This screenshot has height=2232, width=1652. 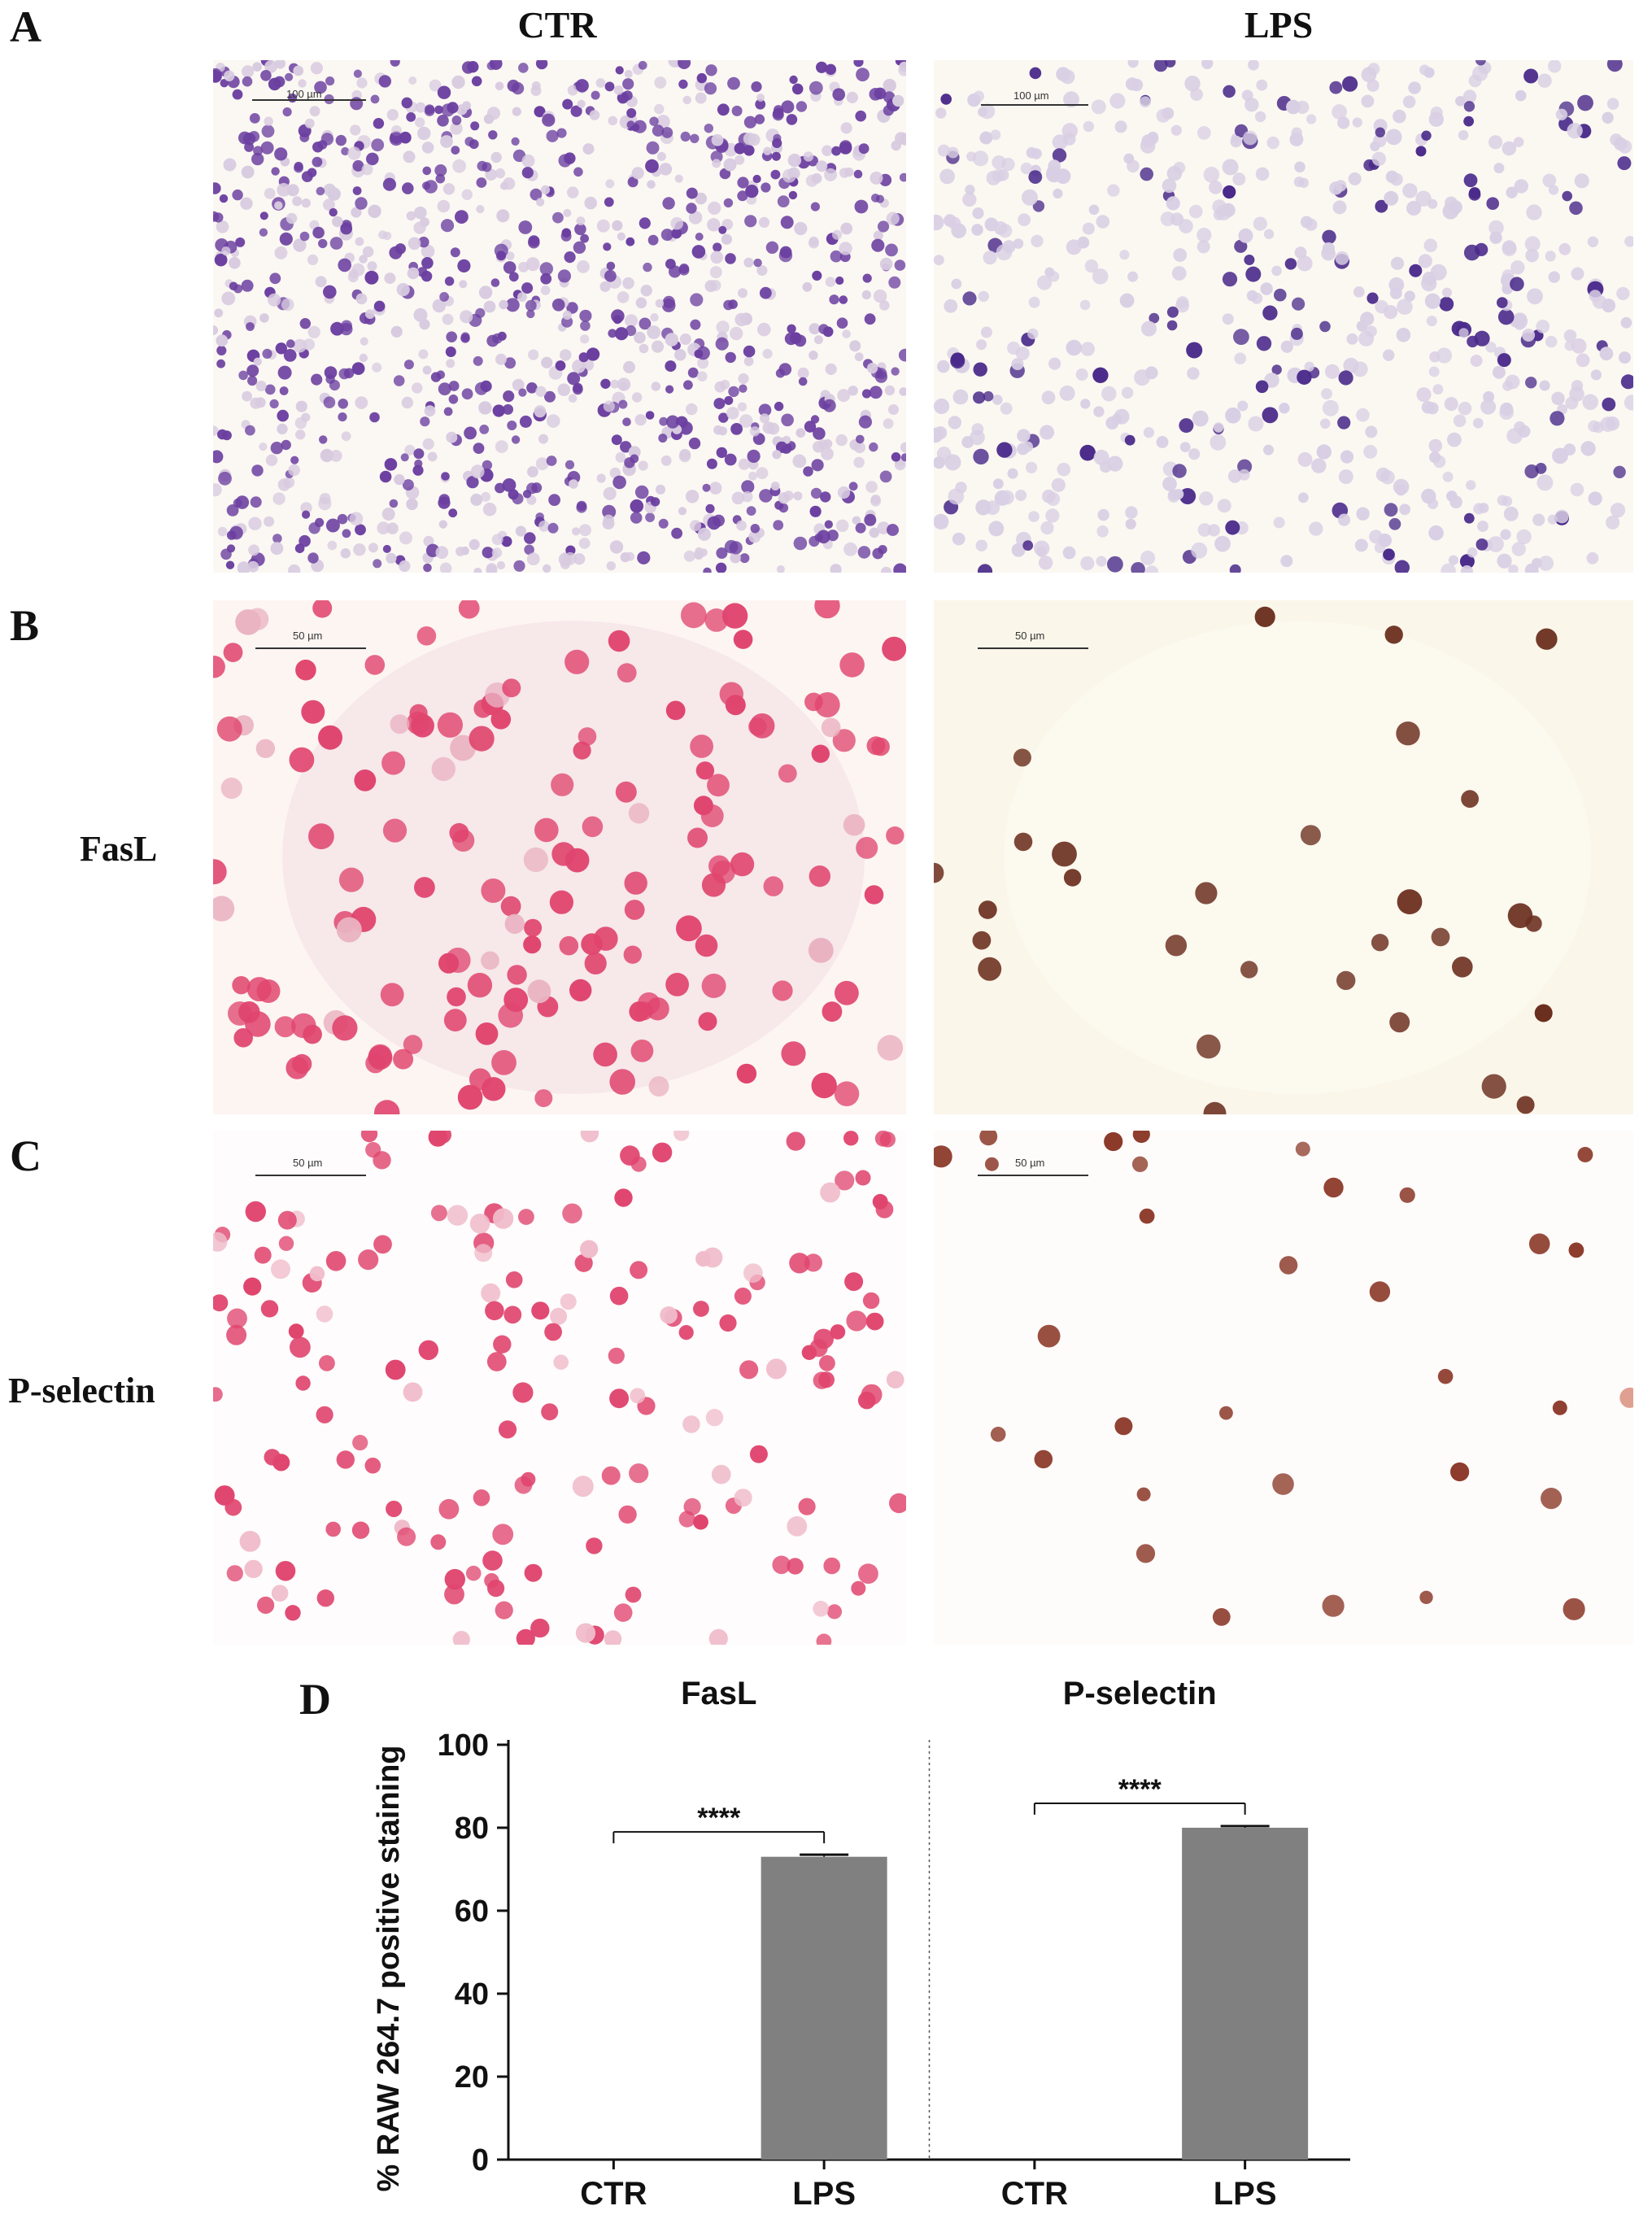 What do you see at coordinates (1031, 95) in the screenshot?
I see `scale-label-a-lps: 100 µm` at bounding box center [1031, 95].